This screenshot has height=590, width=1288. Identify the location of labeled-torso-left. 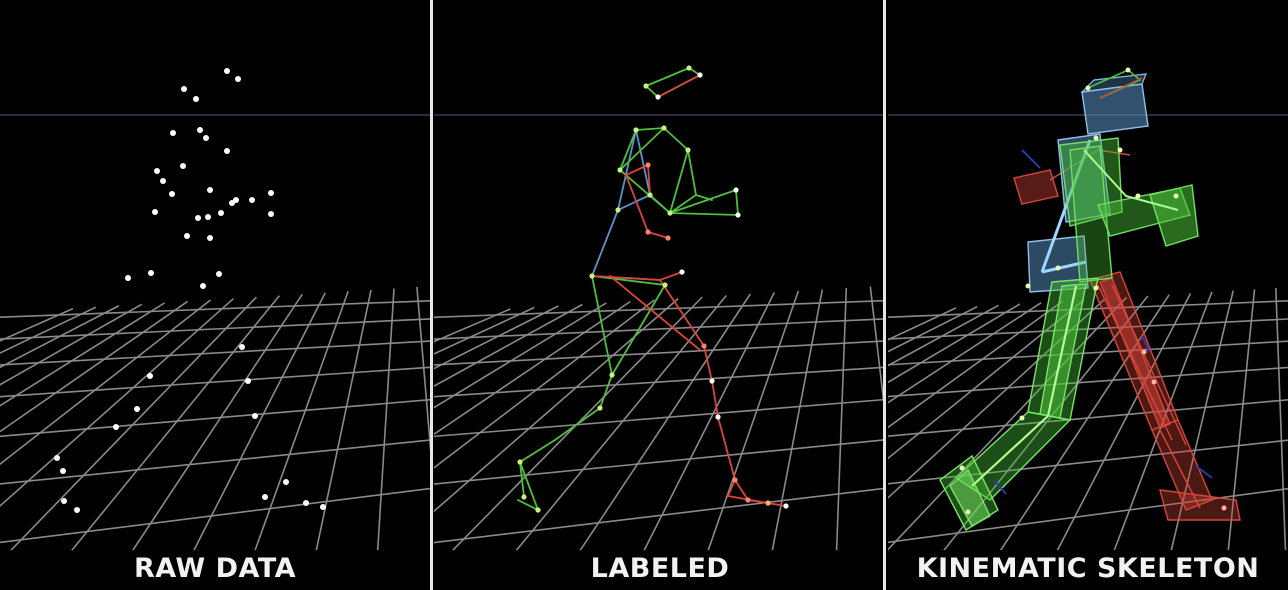
(628, 319).